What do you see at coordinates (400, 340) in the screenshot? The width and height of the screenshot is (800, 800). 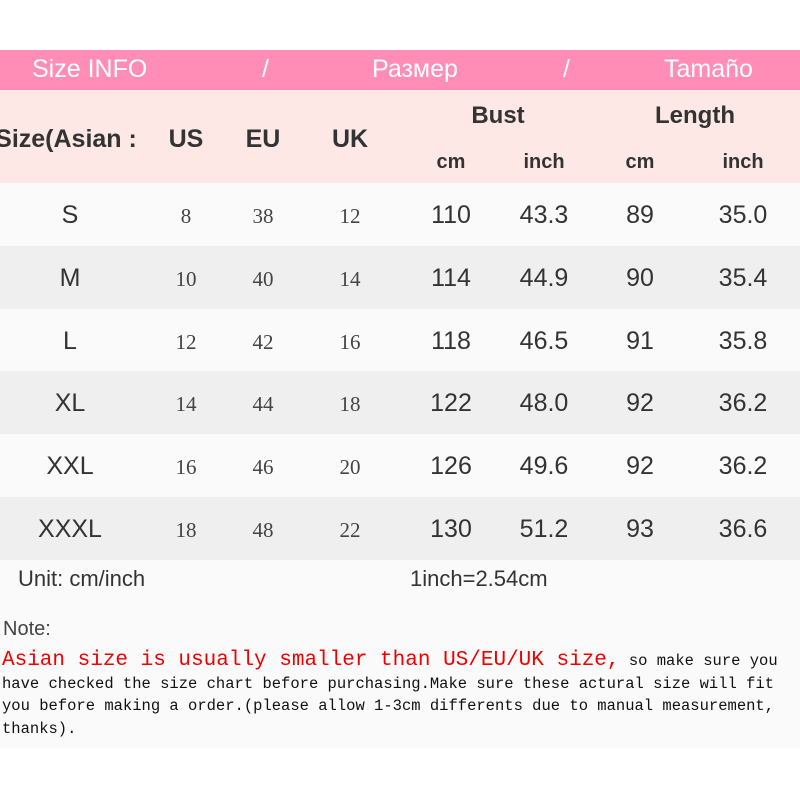 I see `table-row: L 12 42 16 118 46.5 91 35.8` at bounding box center [400, 340].